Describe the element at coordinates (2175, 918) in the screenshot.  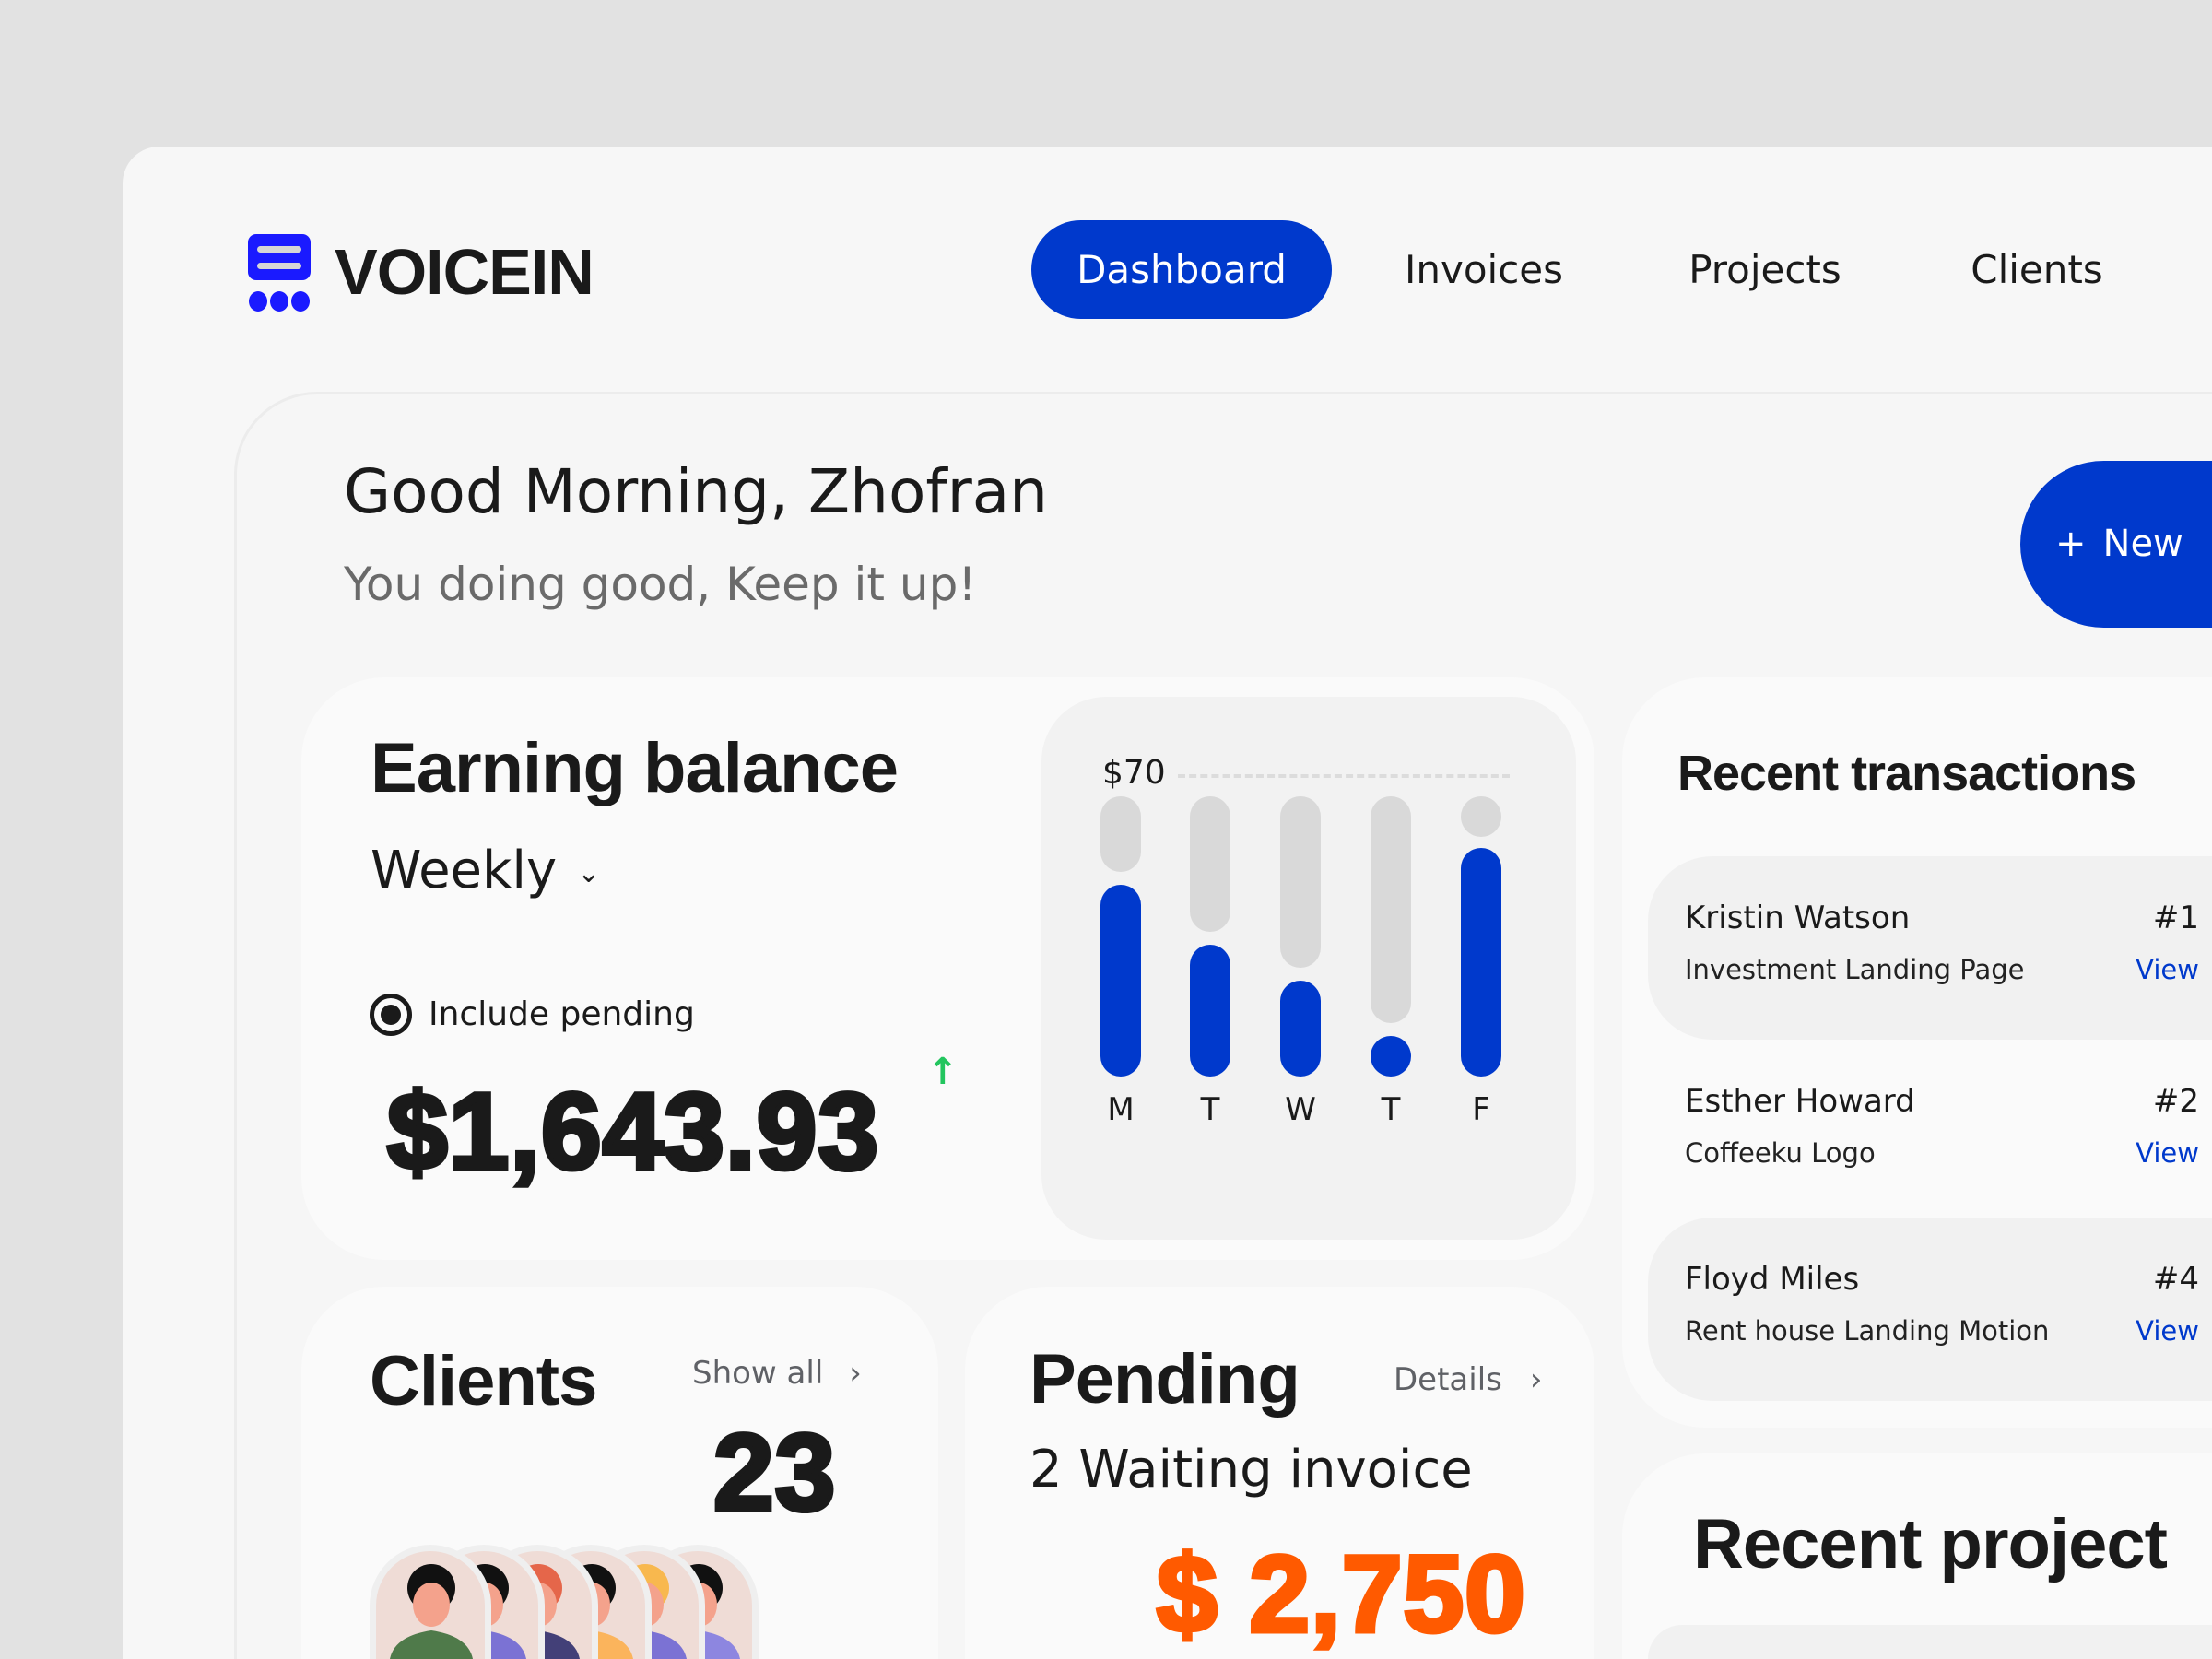
I see `invoice-id: #1` at that location.